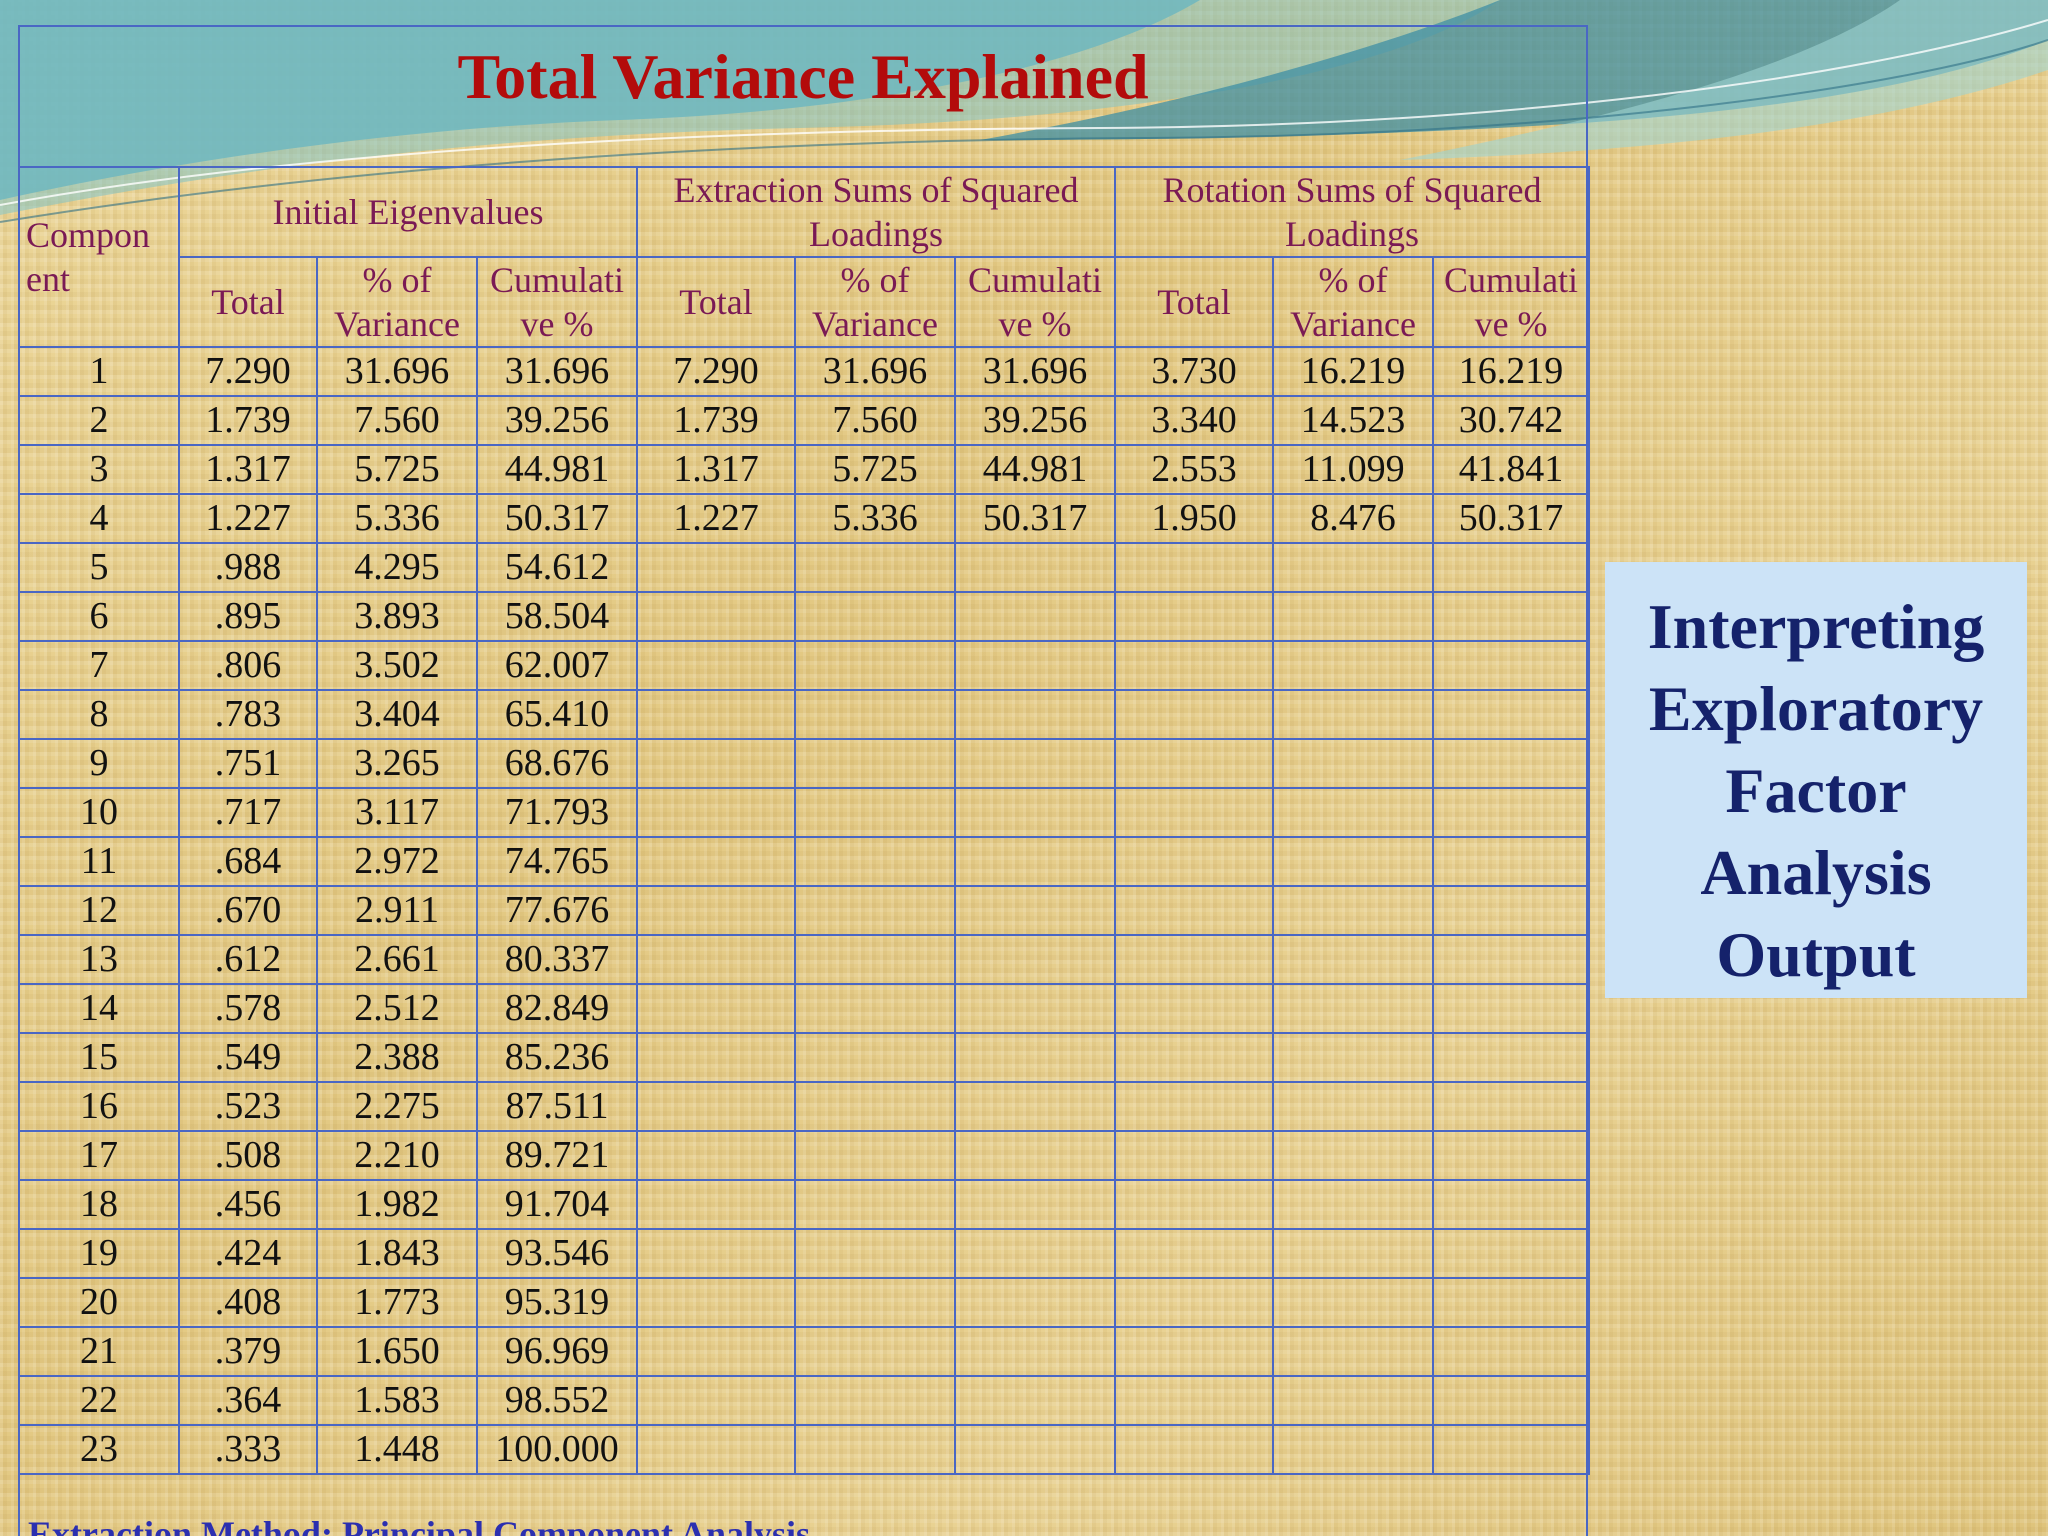 The height and width of the screenshot is (1536, 2048). I want to click on subtitle-line: Analysis, so click(1816, 872).